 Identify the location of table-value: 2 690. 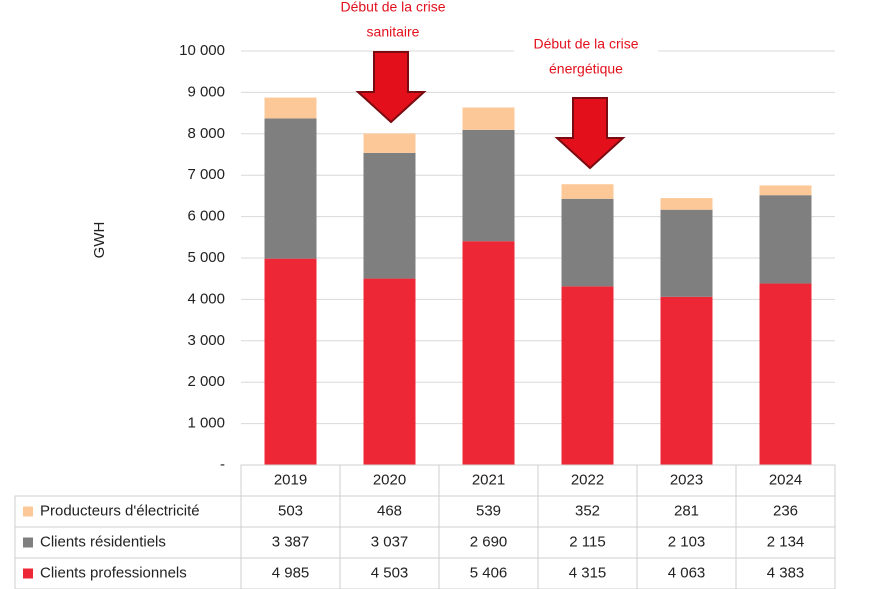
(489, 541).